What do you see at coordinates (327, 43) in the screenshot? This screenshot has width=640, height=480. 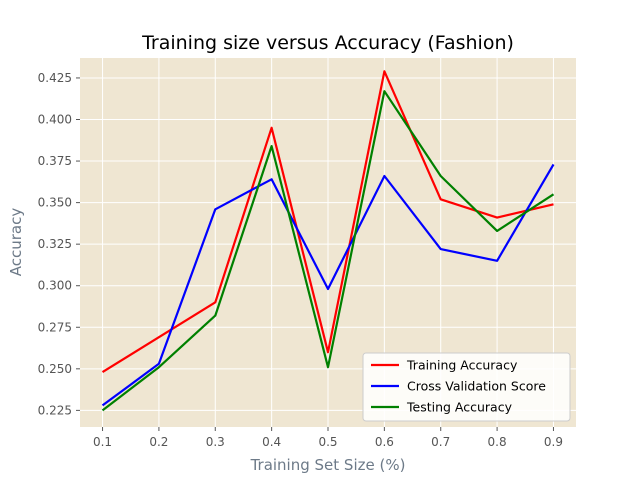 I see `chart-title: Training size versus Accuracy (Fashion)` at bounding box center [327, 43].